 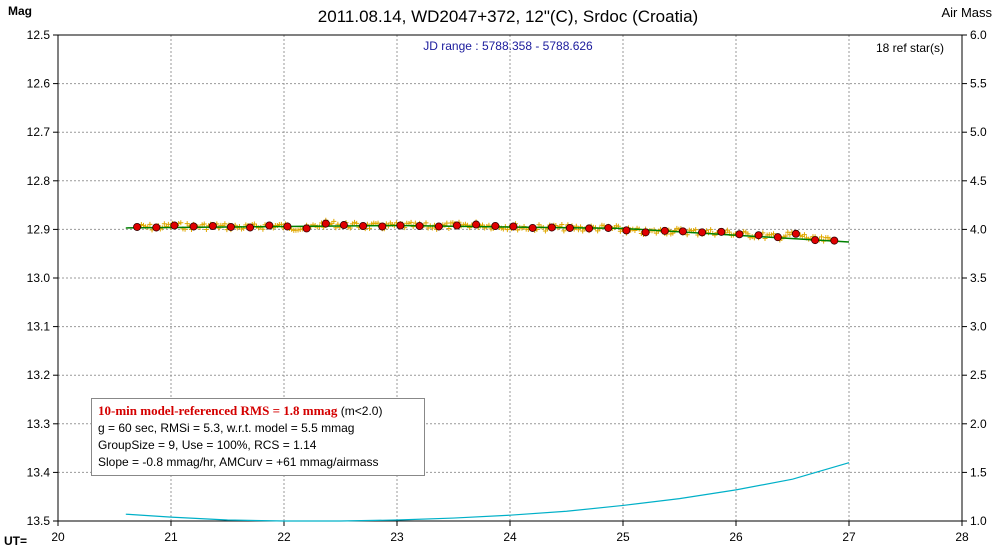 I want to click on y-axis-left-label: Mag, so click(x=20, y=11).